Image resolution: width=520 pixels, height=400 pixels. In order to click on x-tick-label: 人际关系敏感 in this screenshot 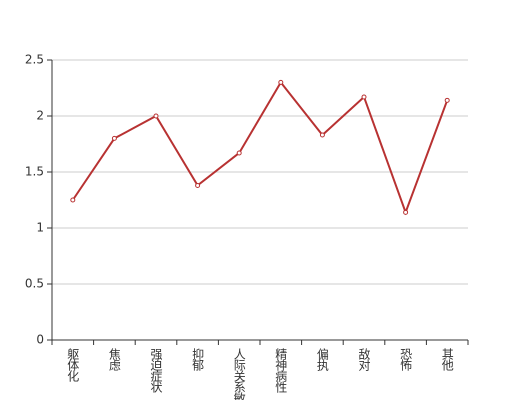, I will do `click(239, 374)`.